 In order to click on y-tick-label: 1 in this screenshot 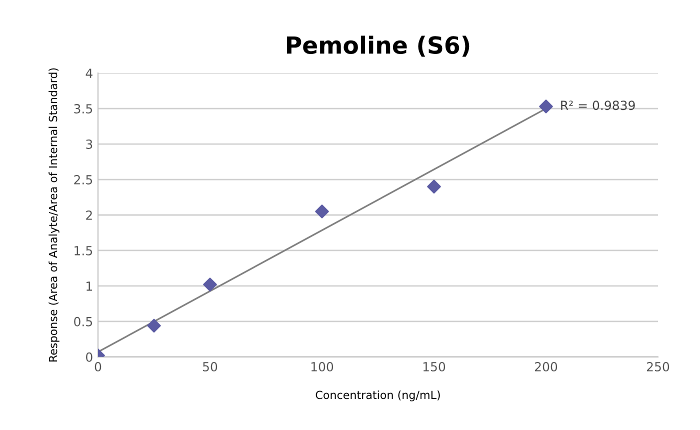, I will do `click(89, 286)`.